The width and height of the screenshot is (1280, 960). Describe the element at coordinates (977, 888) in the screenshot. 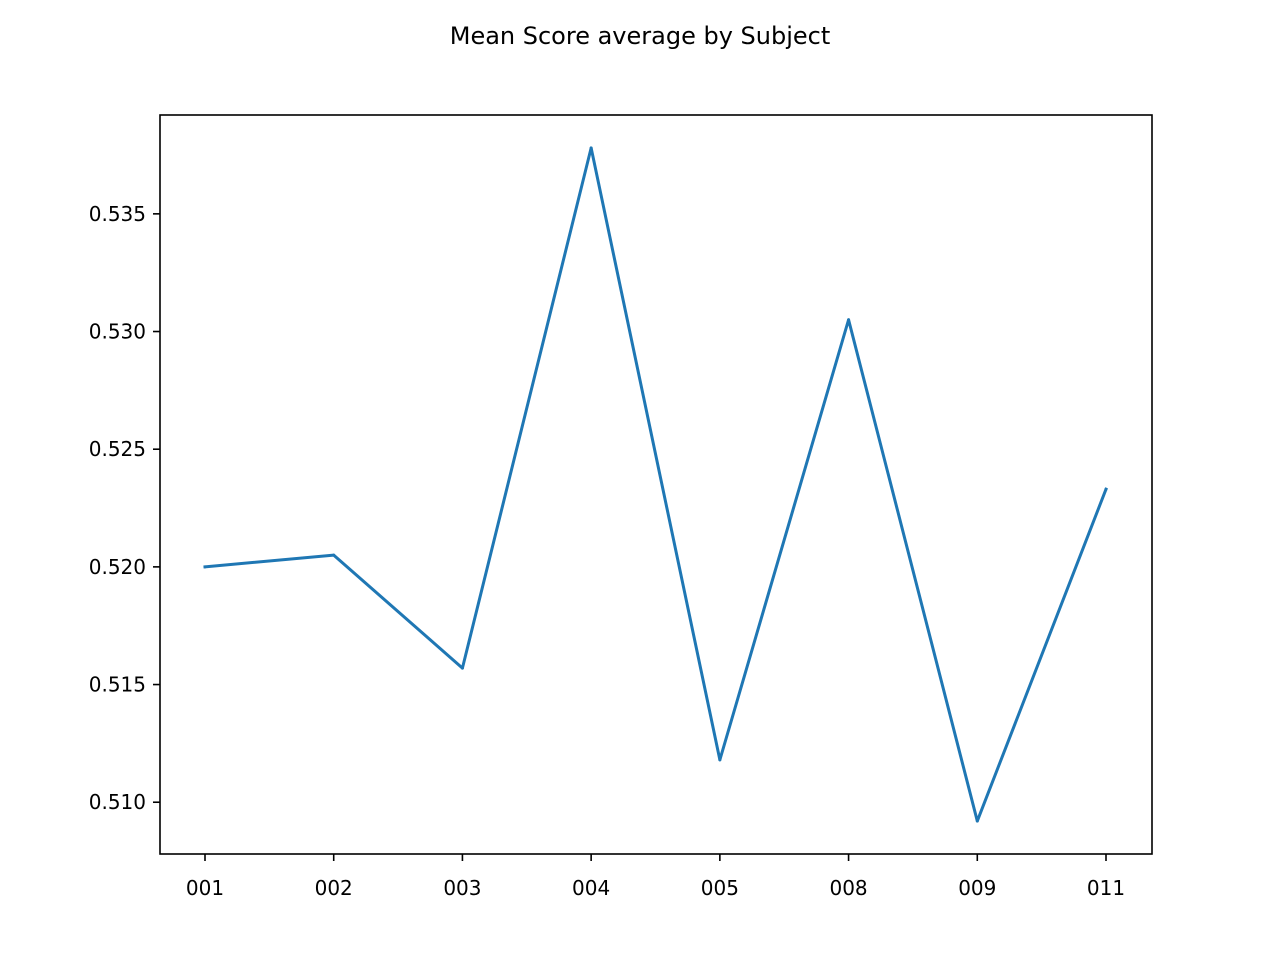

I see `x-tick-label: 009` at that location.